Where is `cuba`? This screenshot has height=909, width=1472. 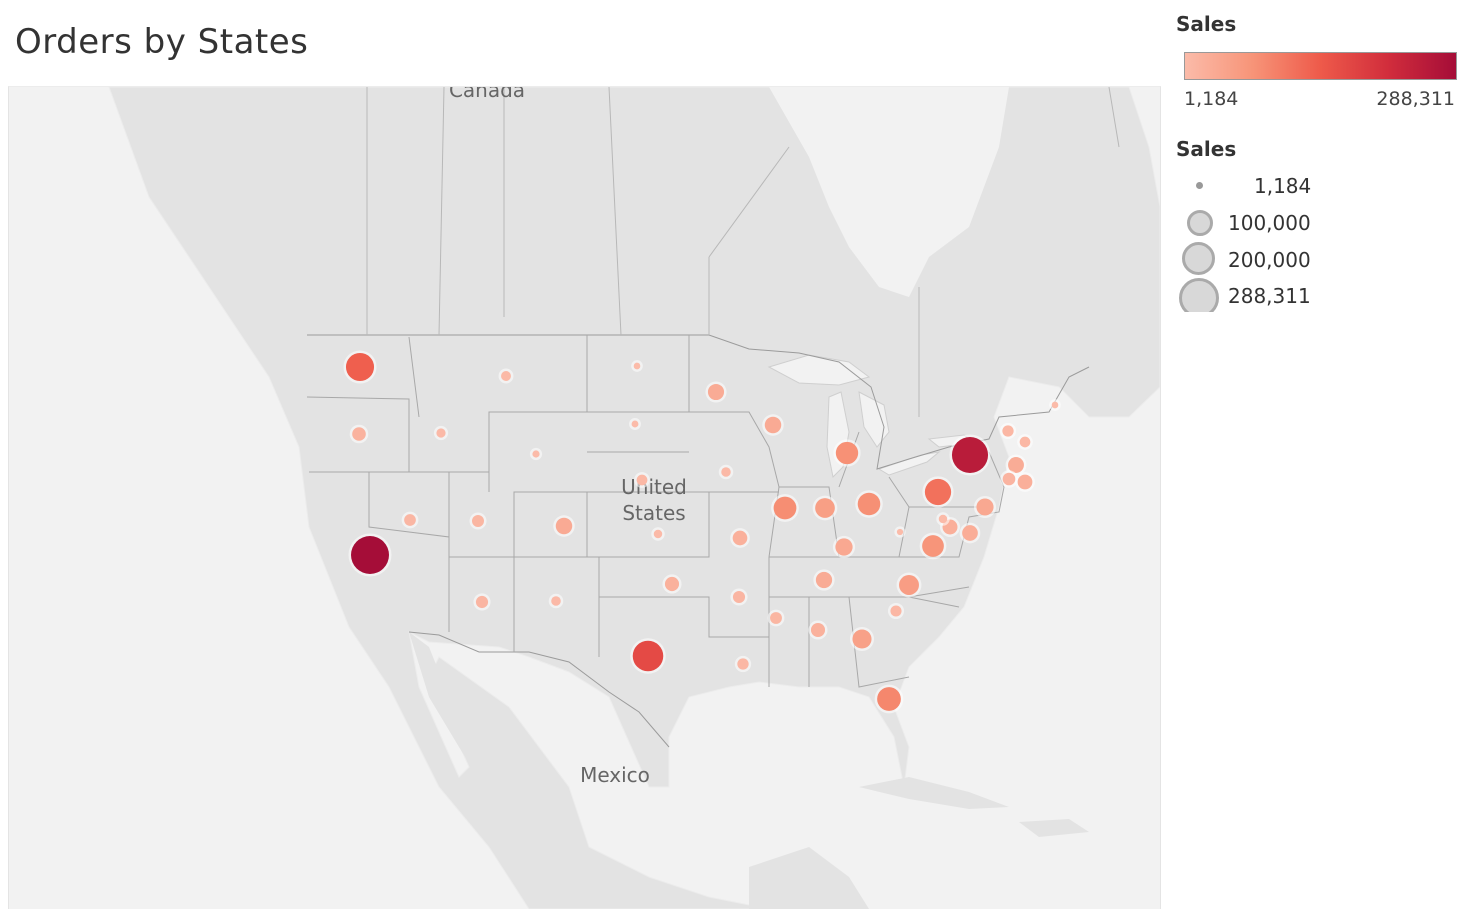
cuba is located at coordinates (934, 793).